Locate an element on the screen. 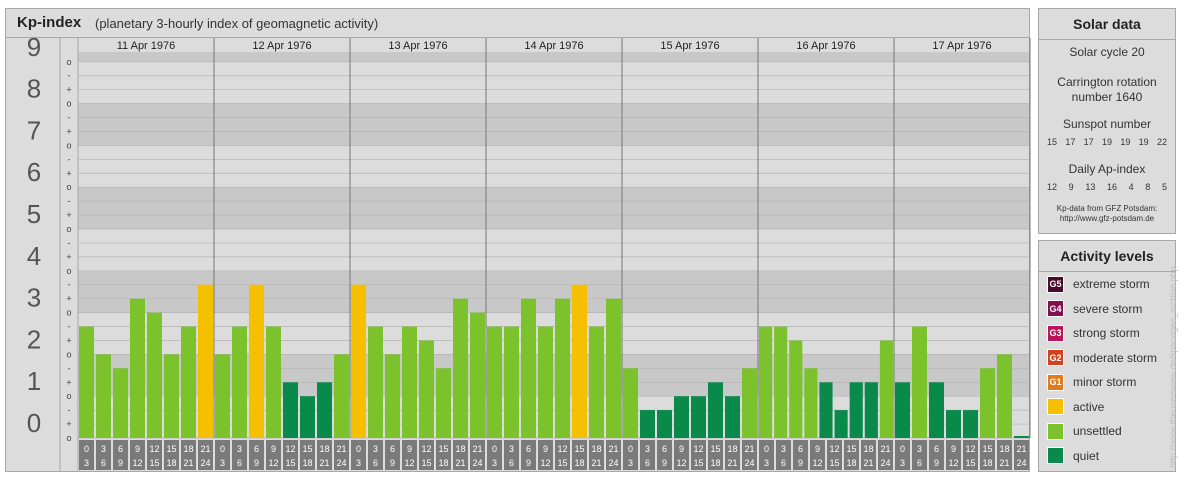 The width and height of the screenshot is (1184, 480). ap-label: Daily Ap-index is located at coordinates (1107, 169).